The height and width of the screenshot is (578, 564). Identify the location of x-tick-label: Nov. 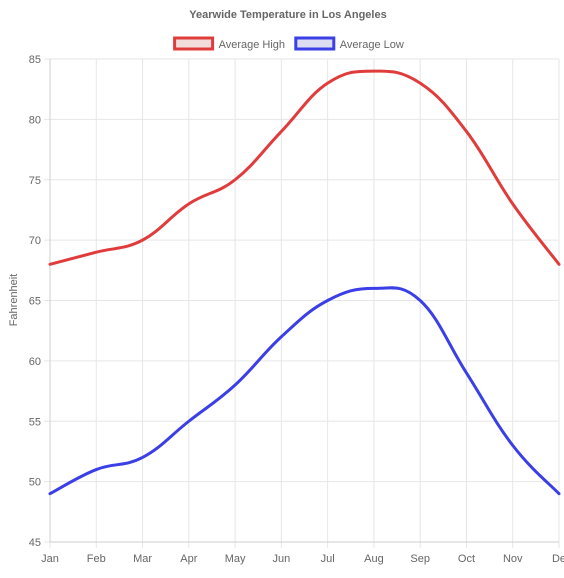
(513, 559).